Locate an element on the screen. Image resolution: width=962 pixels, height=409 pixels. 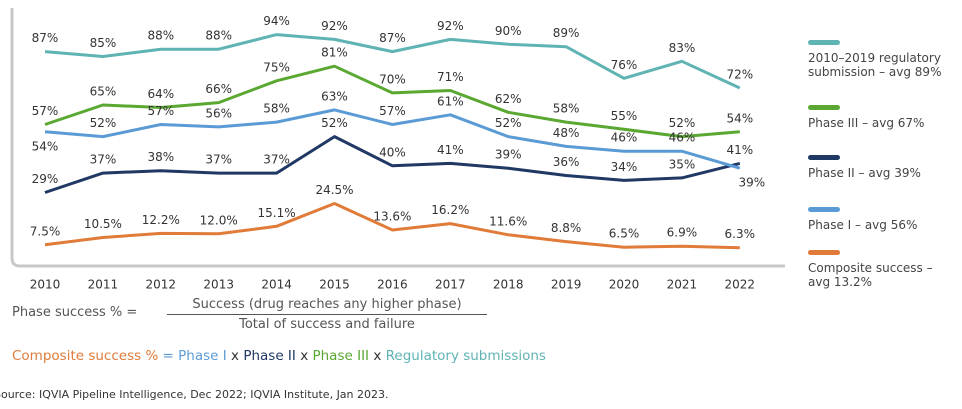
x-tick-label: 2017 is located at coordinates (450, 285).